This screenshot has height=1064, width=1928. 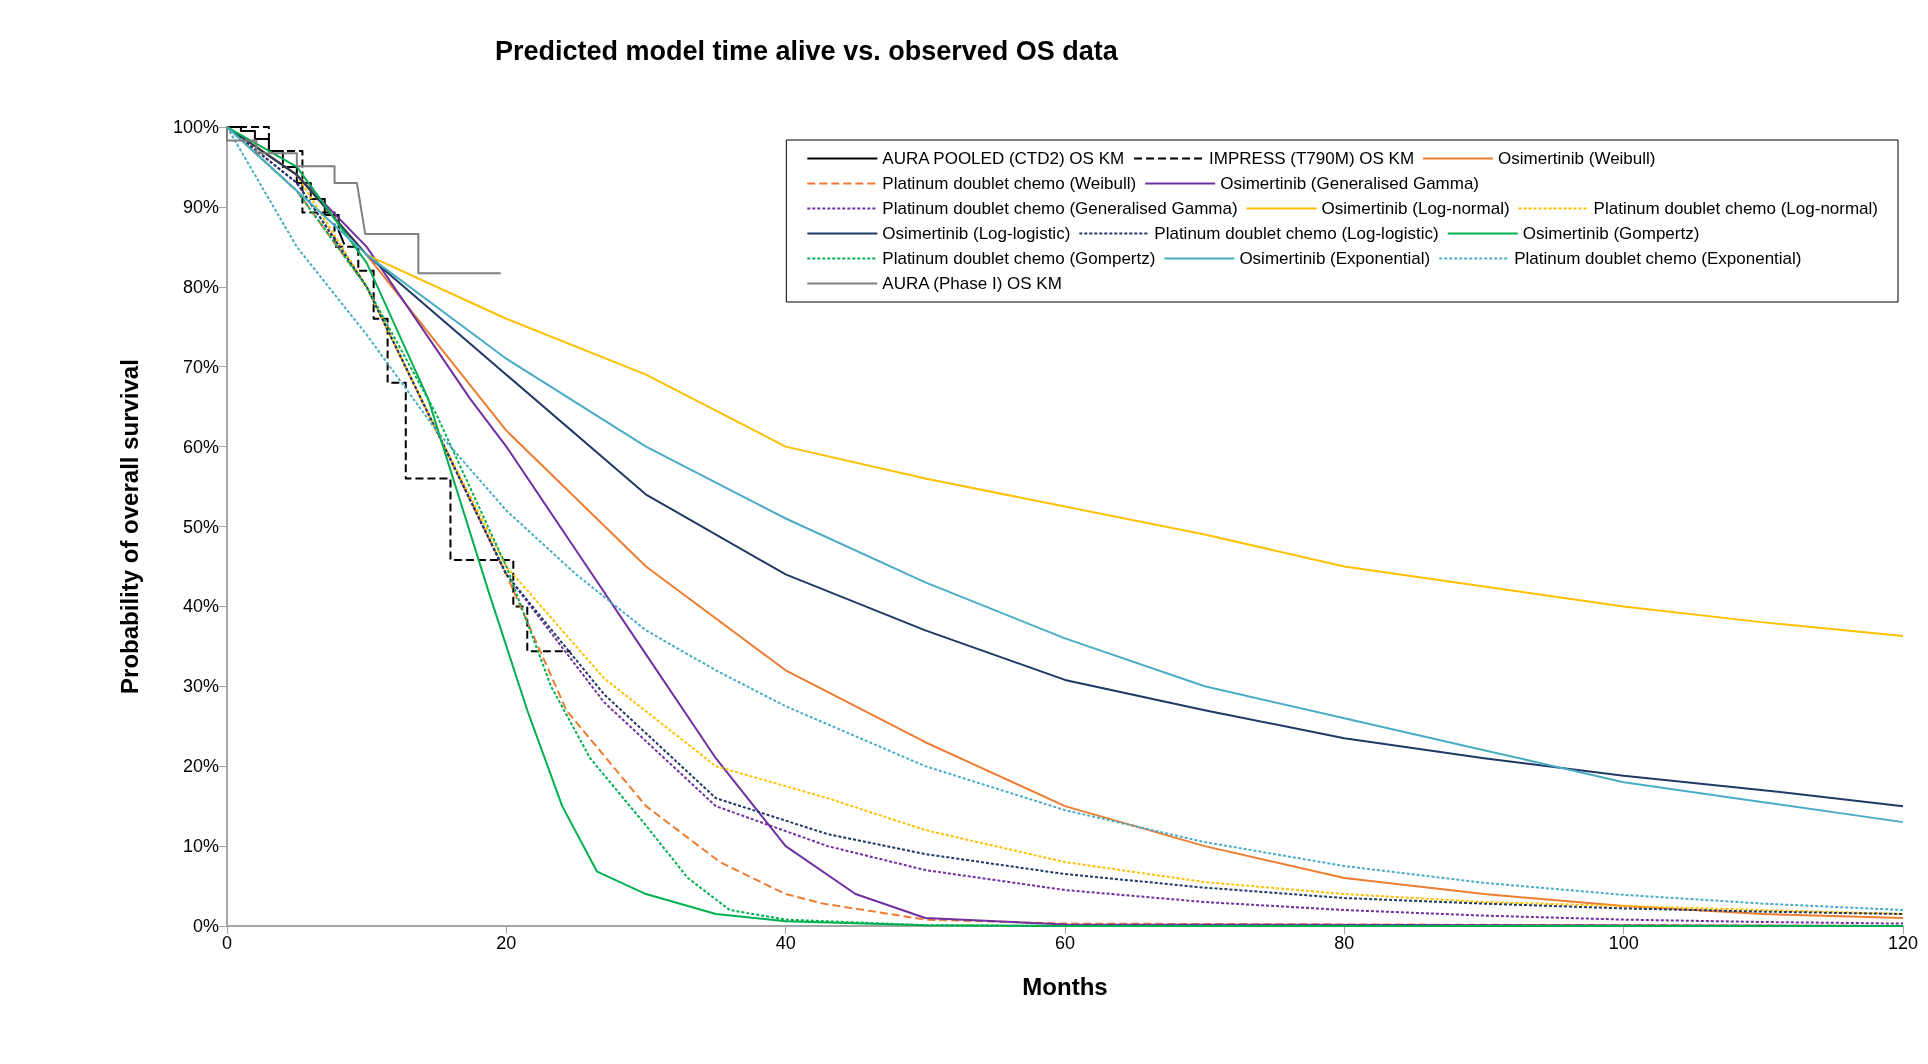 I want to click on legend-label: Platinum doublet chemo (Log-normal), so click(x=1735, y=208).